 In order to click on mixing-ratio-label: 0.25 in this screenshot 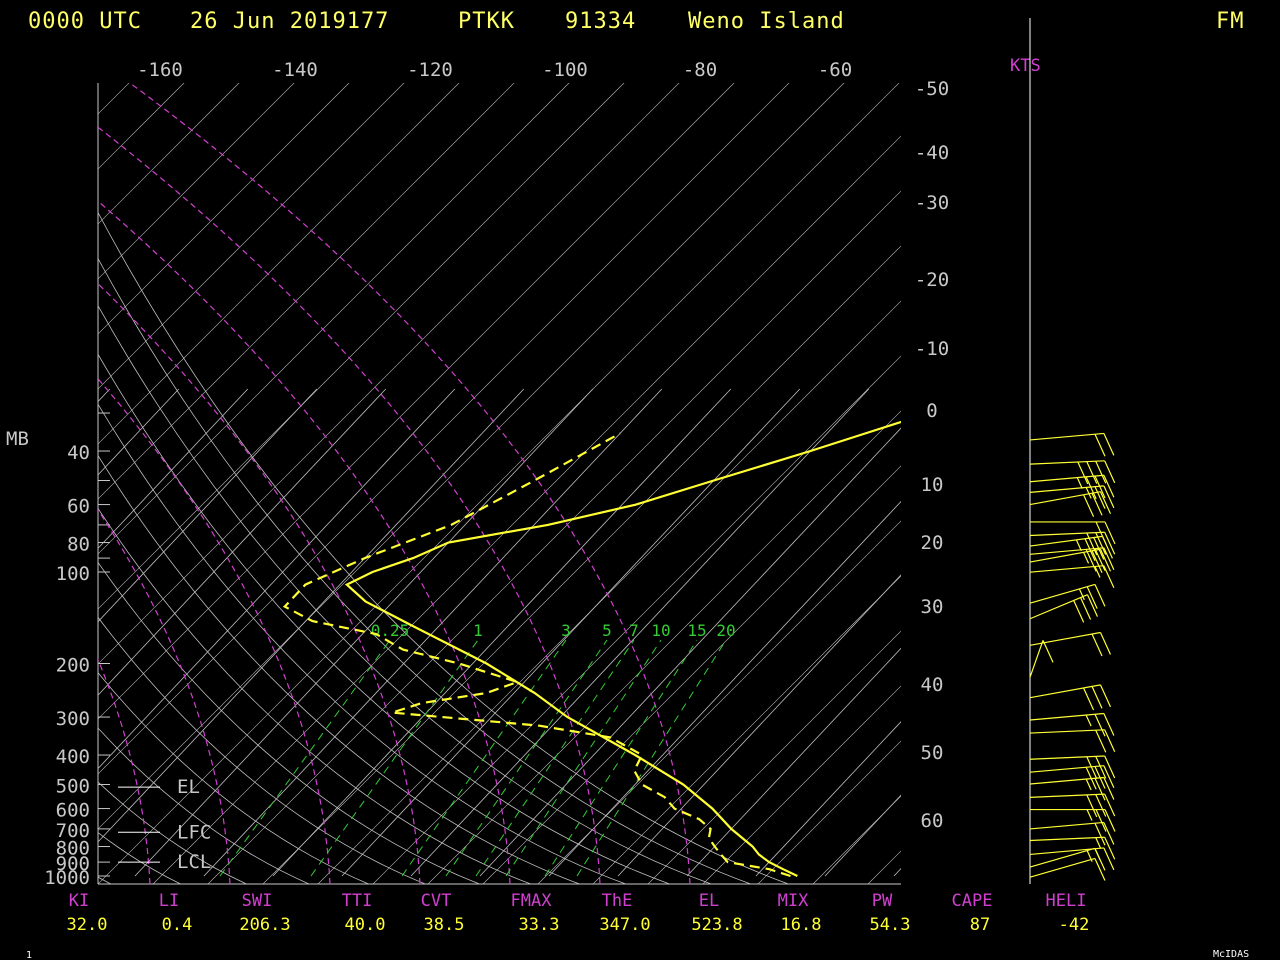, I will do `click(390, 630)`.